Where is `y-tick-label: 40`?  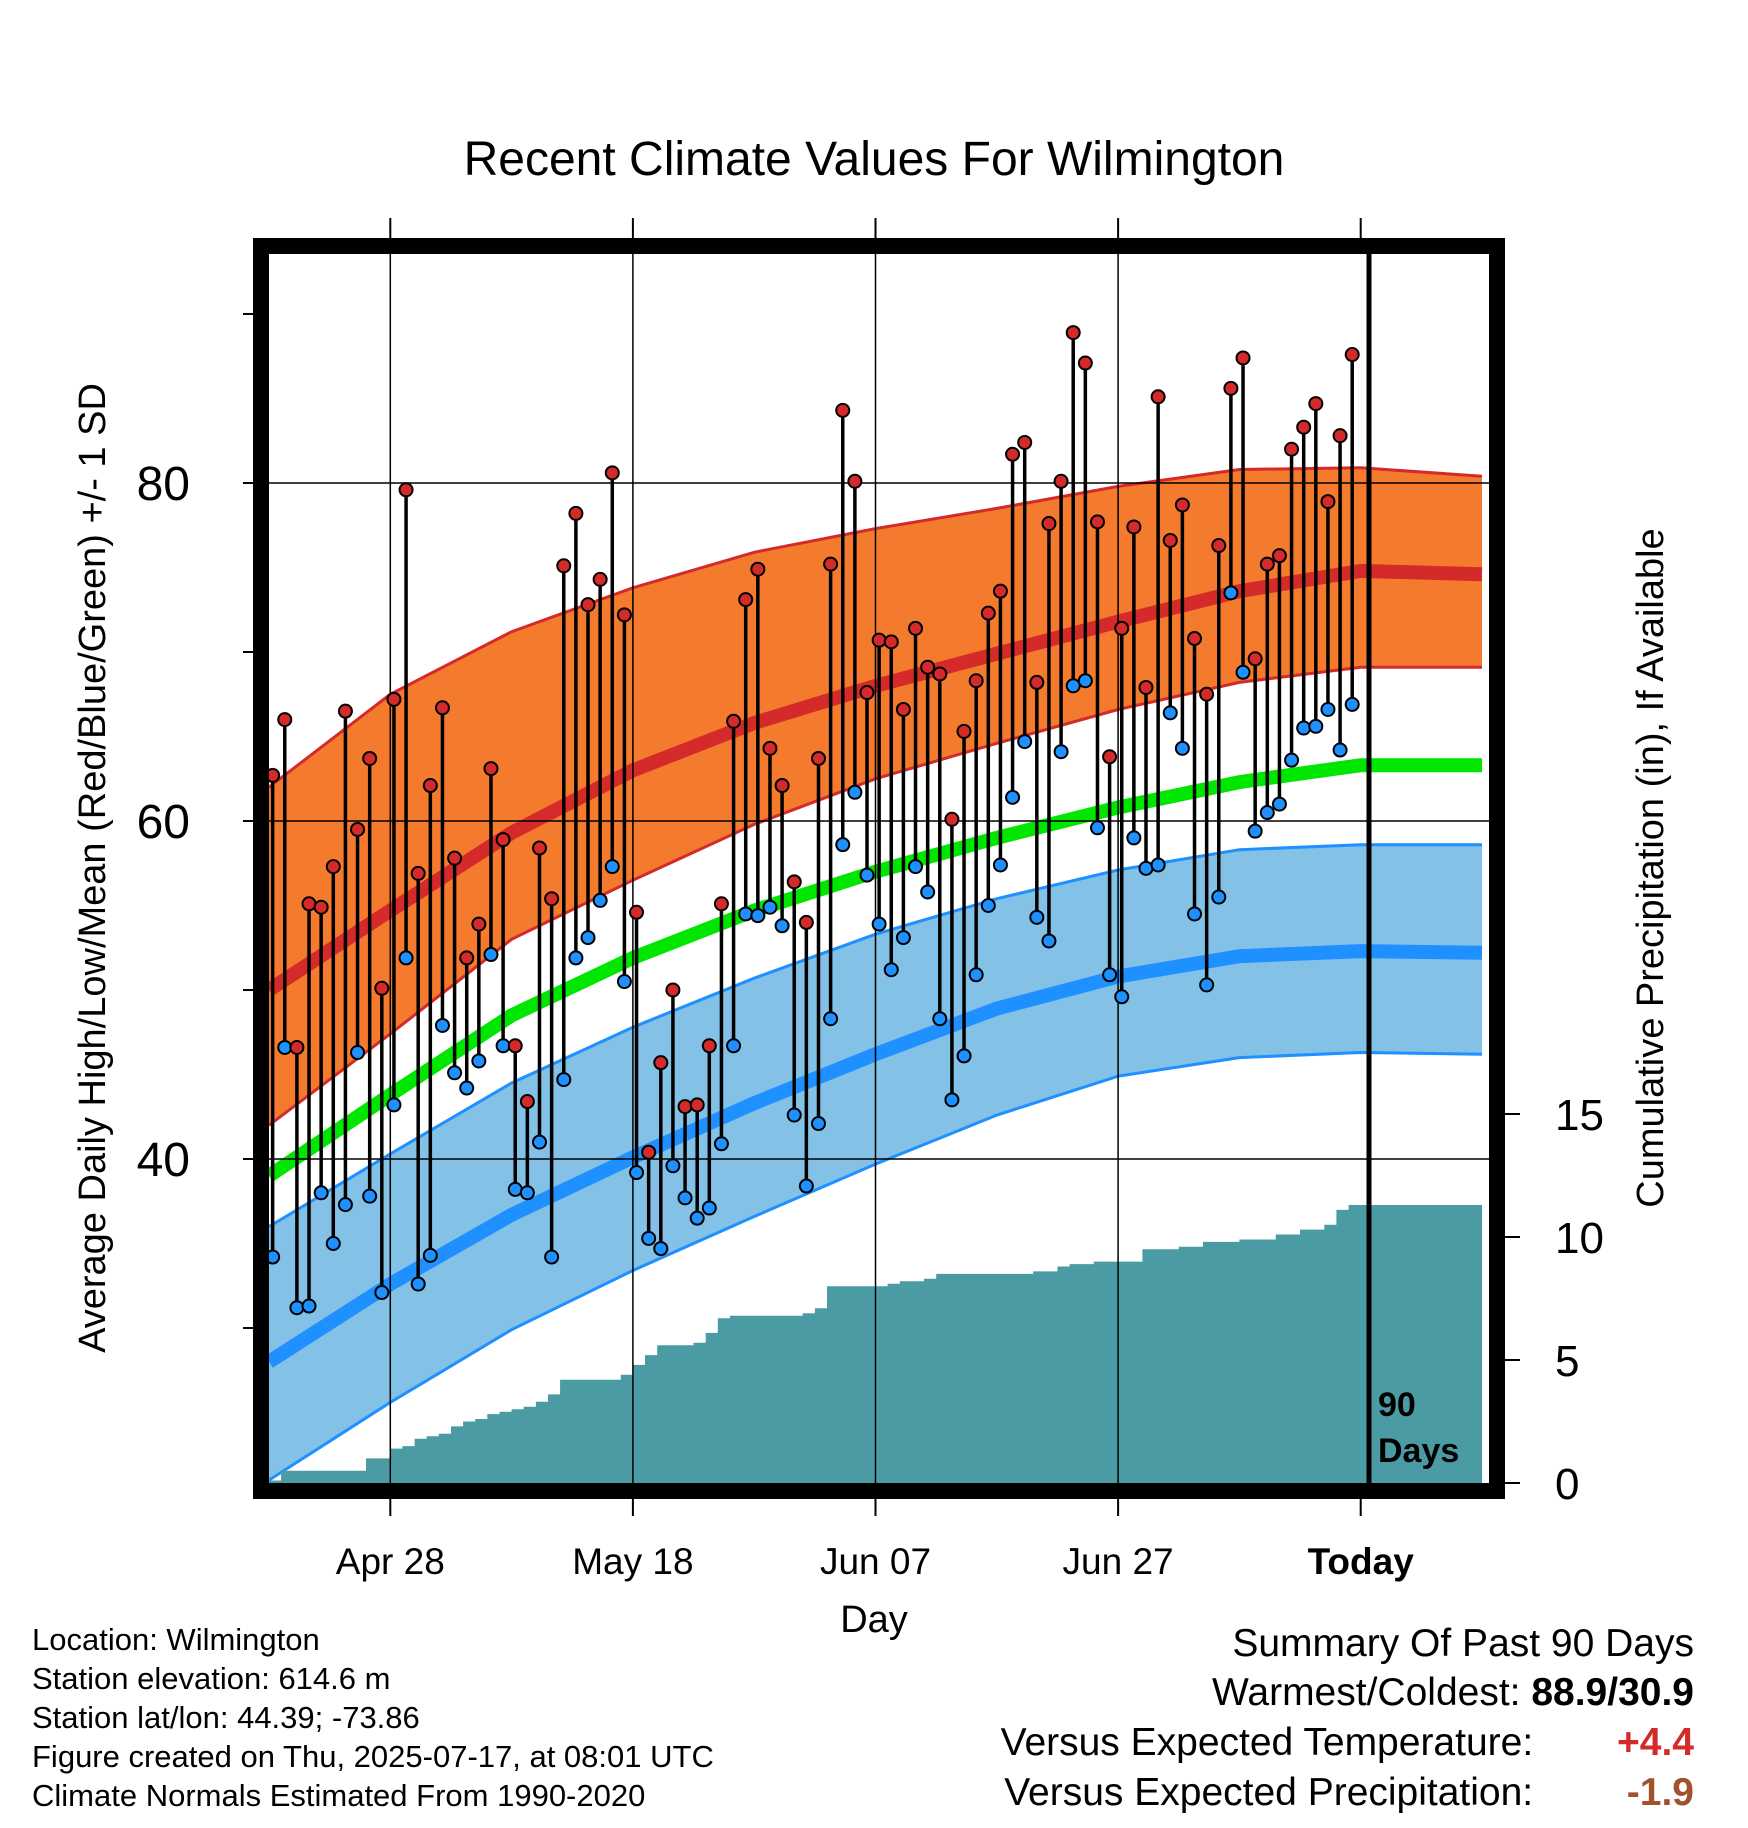
y-tick-label: 40 is located at coordinates (163, 1160).